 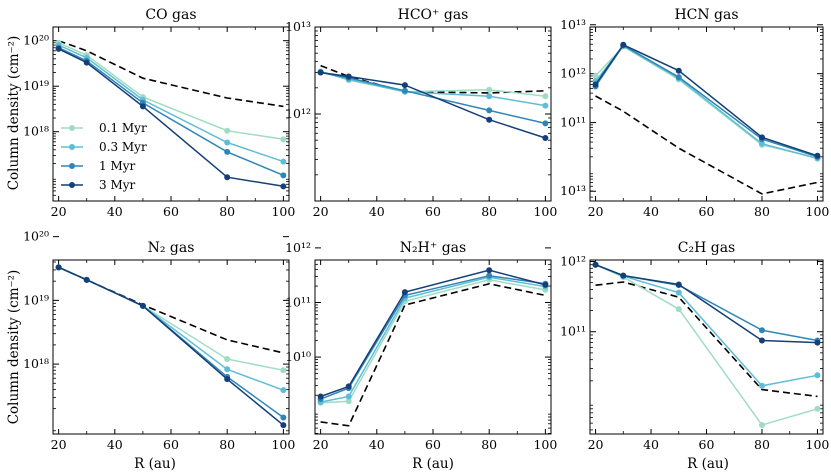 I want to click on panel-2: HCO⁺ gas2040608010010¹²10¹³10¹⁴, so click(x=421, y=113).